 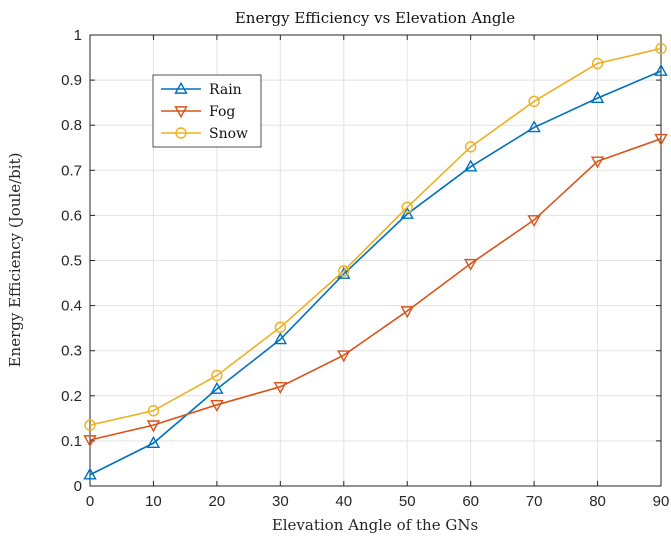 What do you see at coordinates (198, 112) in the screenshot?
I see `legend-item-fog: Fog` at bounding box center [198, 112].